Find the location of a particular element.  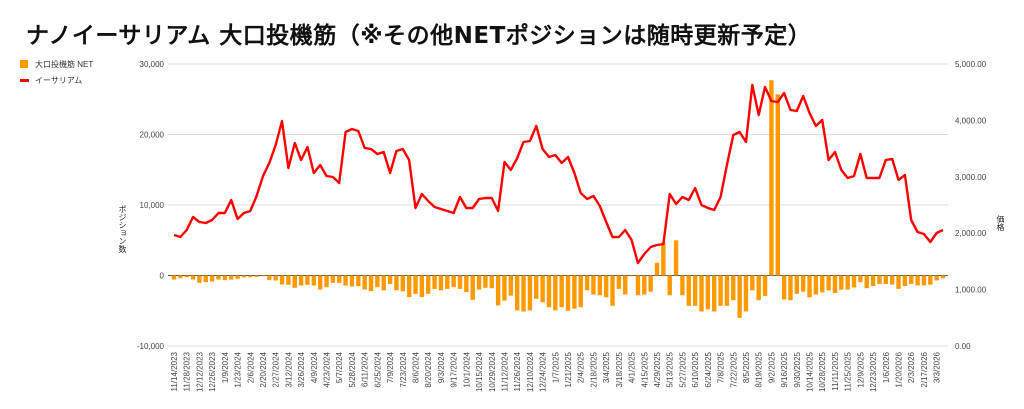

y-left-tick-label: 30,000 is located at coordinates (152, 64).